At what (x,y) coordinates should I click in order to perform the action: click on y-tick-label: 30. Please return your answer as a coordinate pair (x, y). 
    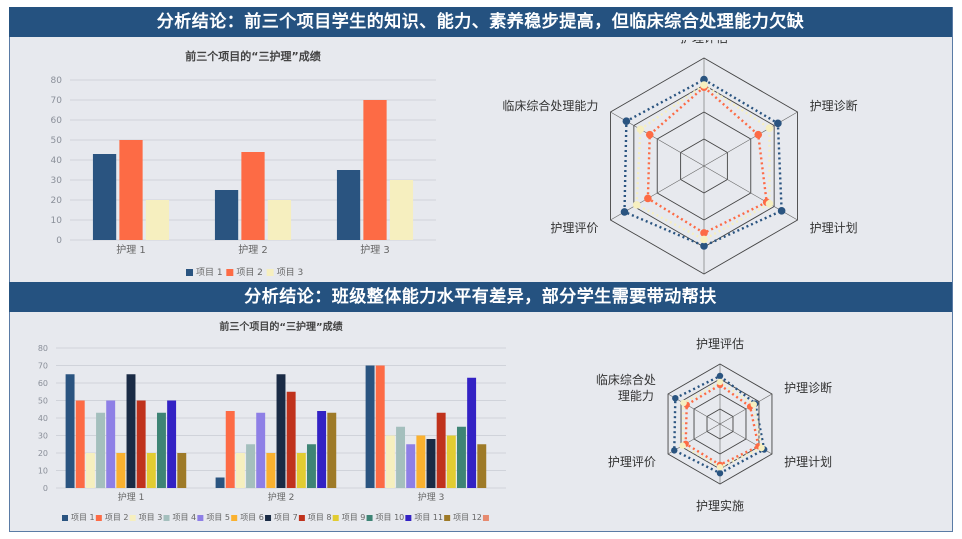
    Looking at the image, I should click on (57, 181).